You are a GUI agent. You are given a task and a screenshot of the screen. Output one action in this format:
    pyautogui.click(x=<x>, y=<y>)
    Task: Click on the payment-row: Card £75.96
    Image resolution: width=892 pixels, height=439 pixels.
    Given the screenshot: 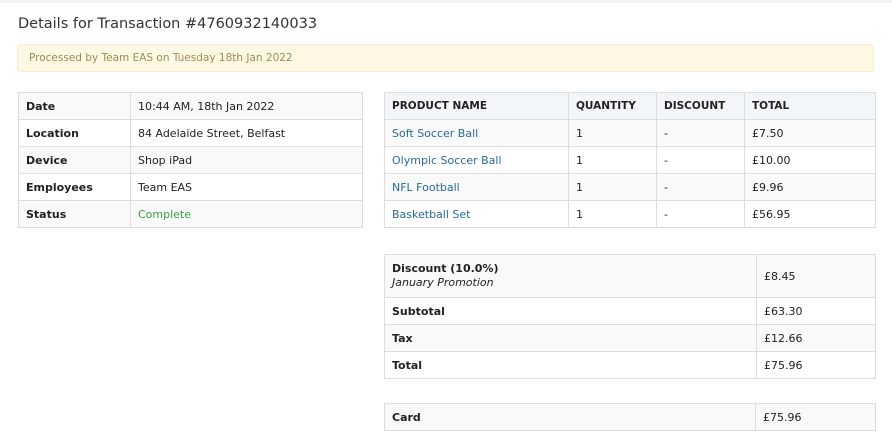 What is the action you would take?
    pyautogui.click(x=630, y=417)
    